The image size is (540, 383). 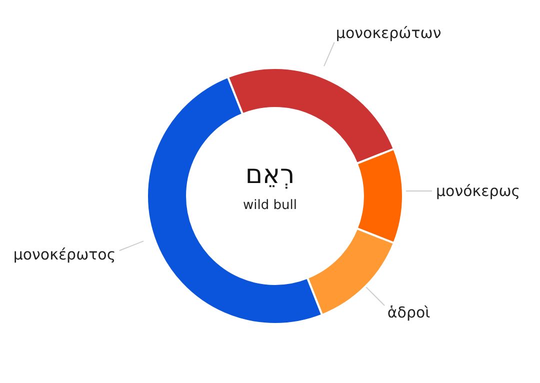 What do you see at coordinates (270, 205) in the screenshot?
I see `text: wild bull` at bounding box center [270, 205].